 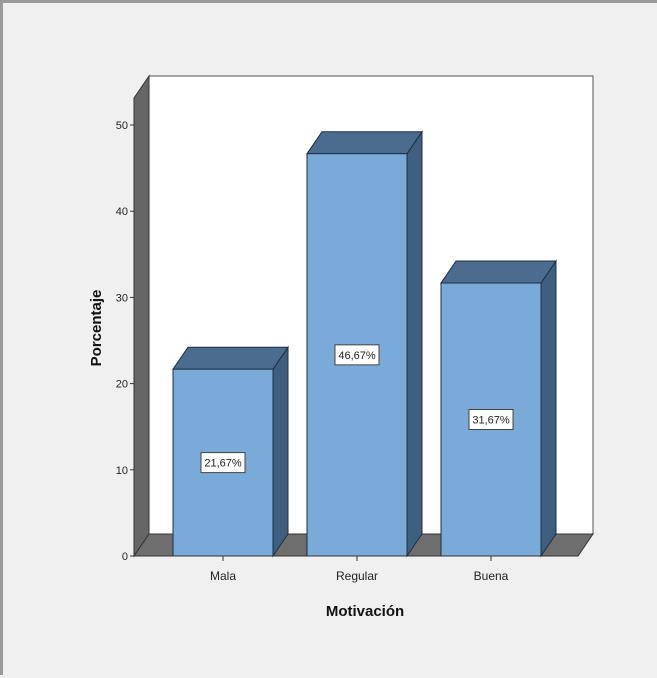 What do you see at coordinates (125, 341) in the screenshot?
I see `y-axis: 0 10 20 30 40 50` at bounding box center [125, 341].